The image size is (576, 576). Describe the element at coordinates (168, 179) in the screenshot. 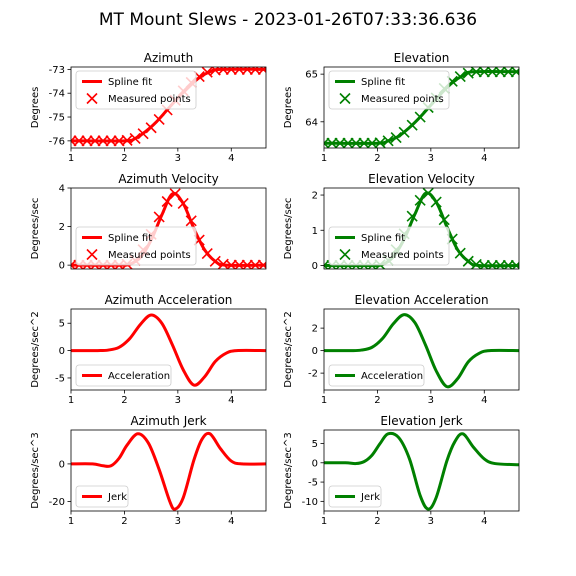

I see `subplot-title: Azimuth Velocity` at that location.